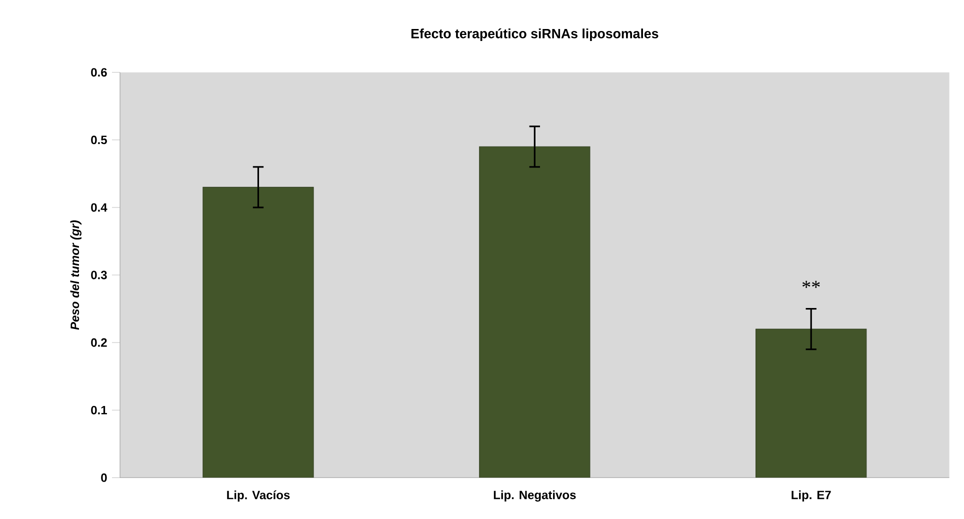 This screenshot has height=519, width=964. Describe the element at coordinates (99, 207) in the screenshot. I see `y-tick-label: 0.4` at that location.